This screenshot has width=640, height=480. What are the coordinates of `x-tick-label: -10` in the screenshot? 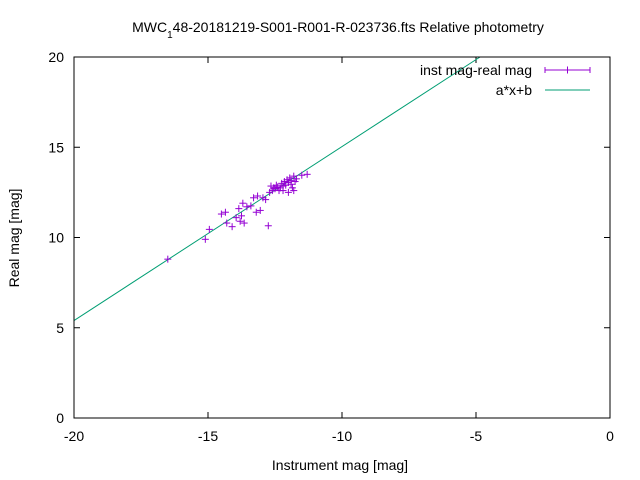 It's located at (342, 436).